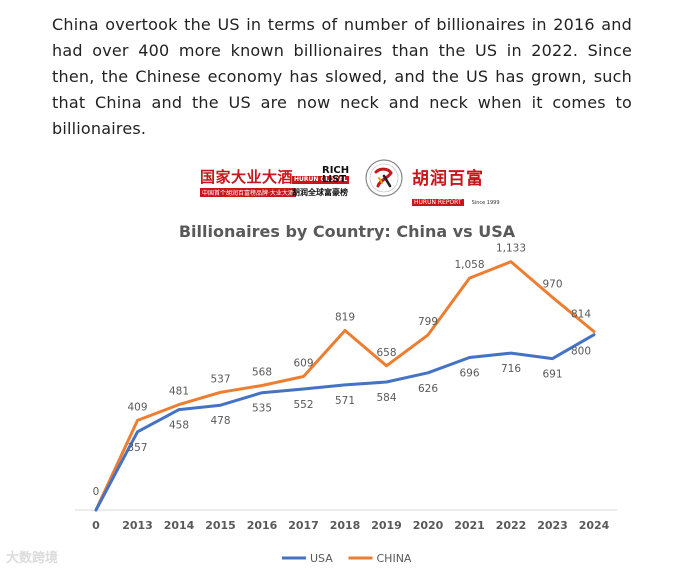  What do you see at coordinates (438, 202) in the screenshot?
I see `hurun-report-badge: HURUN REPORT` at bounding box center [438, 202].